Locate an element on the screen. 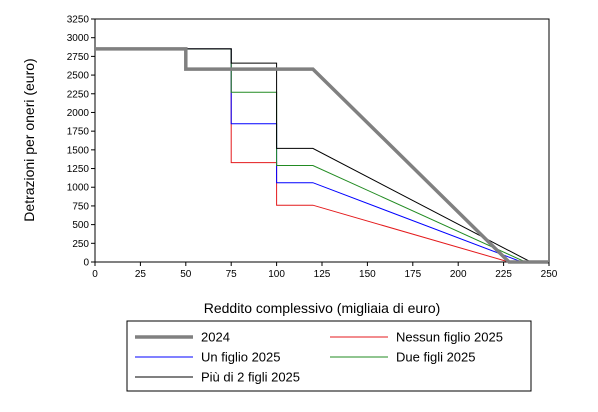 The image size is (598, 412). x-tick-label: 0 is located at coordinates (95, 274).